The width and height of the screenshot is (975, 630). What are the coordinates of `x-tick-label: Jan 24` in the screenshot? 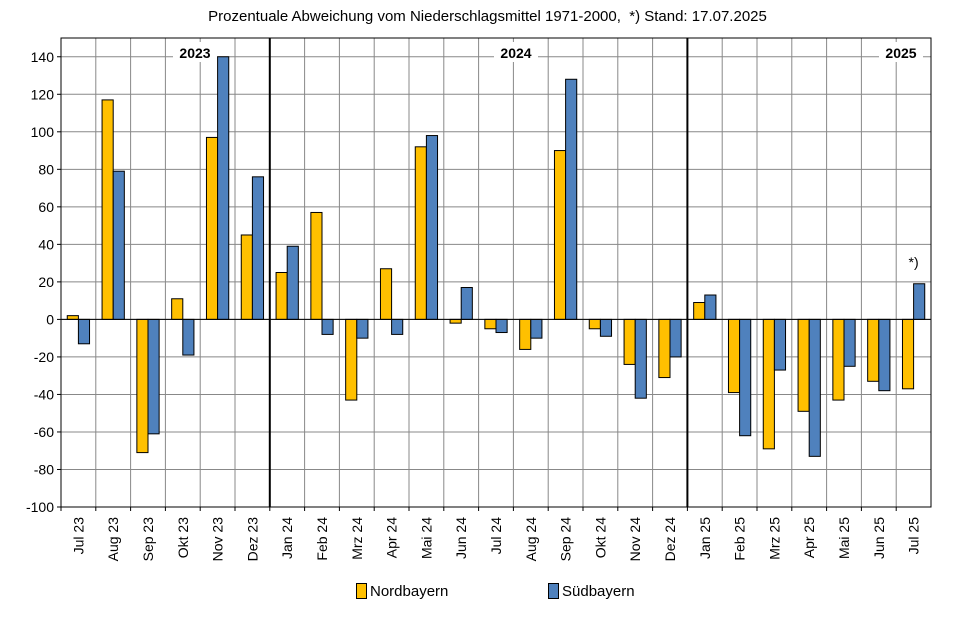 It's located at (287, 538).